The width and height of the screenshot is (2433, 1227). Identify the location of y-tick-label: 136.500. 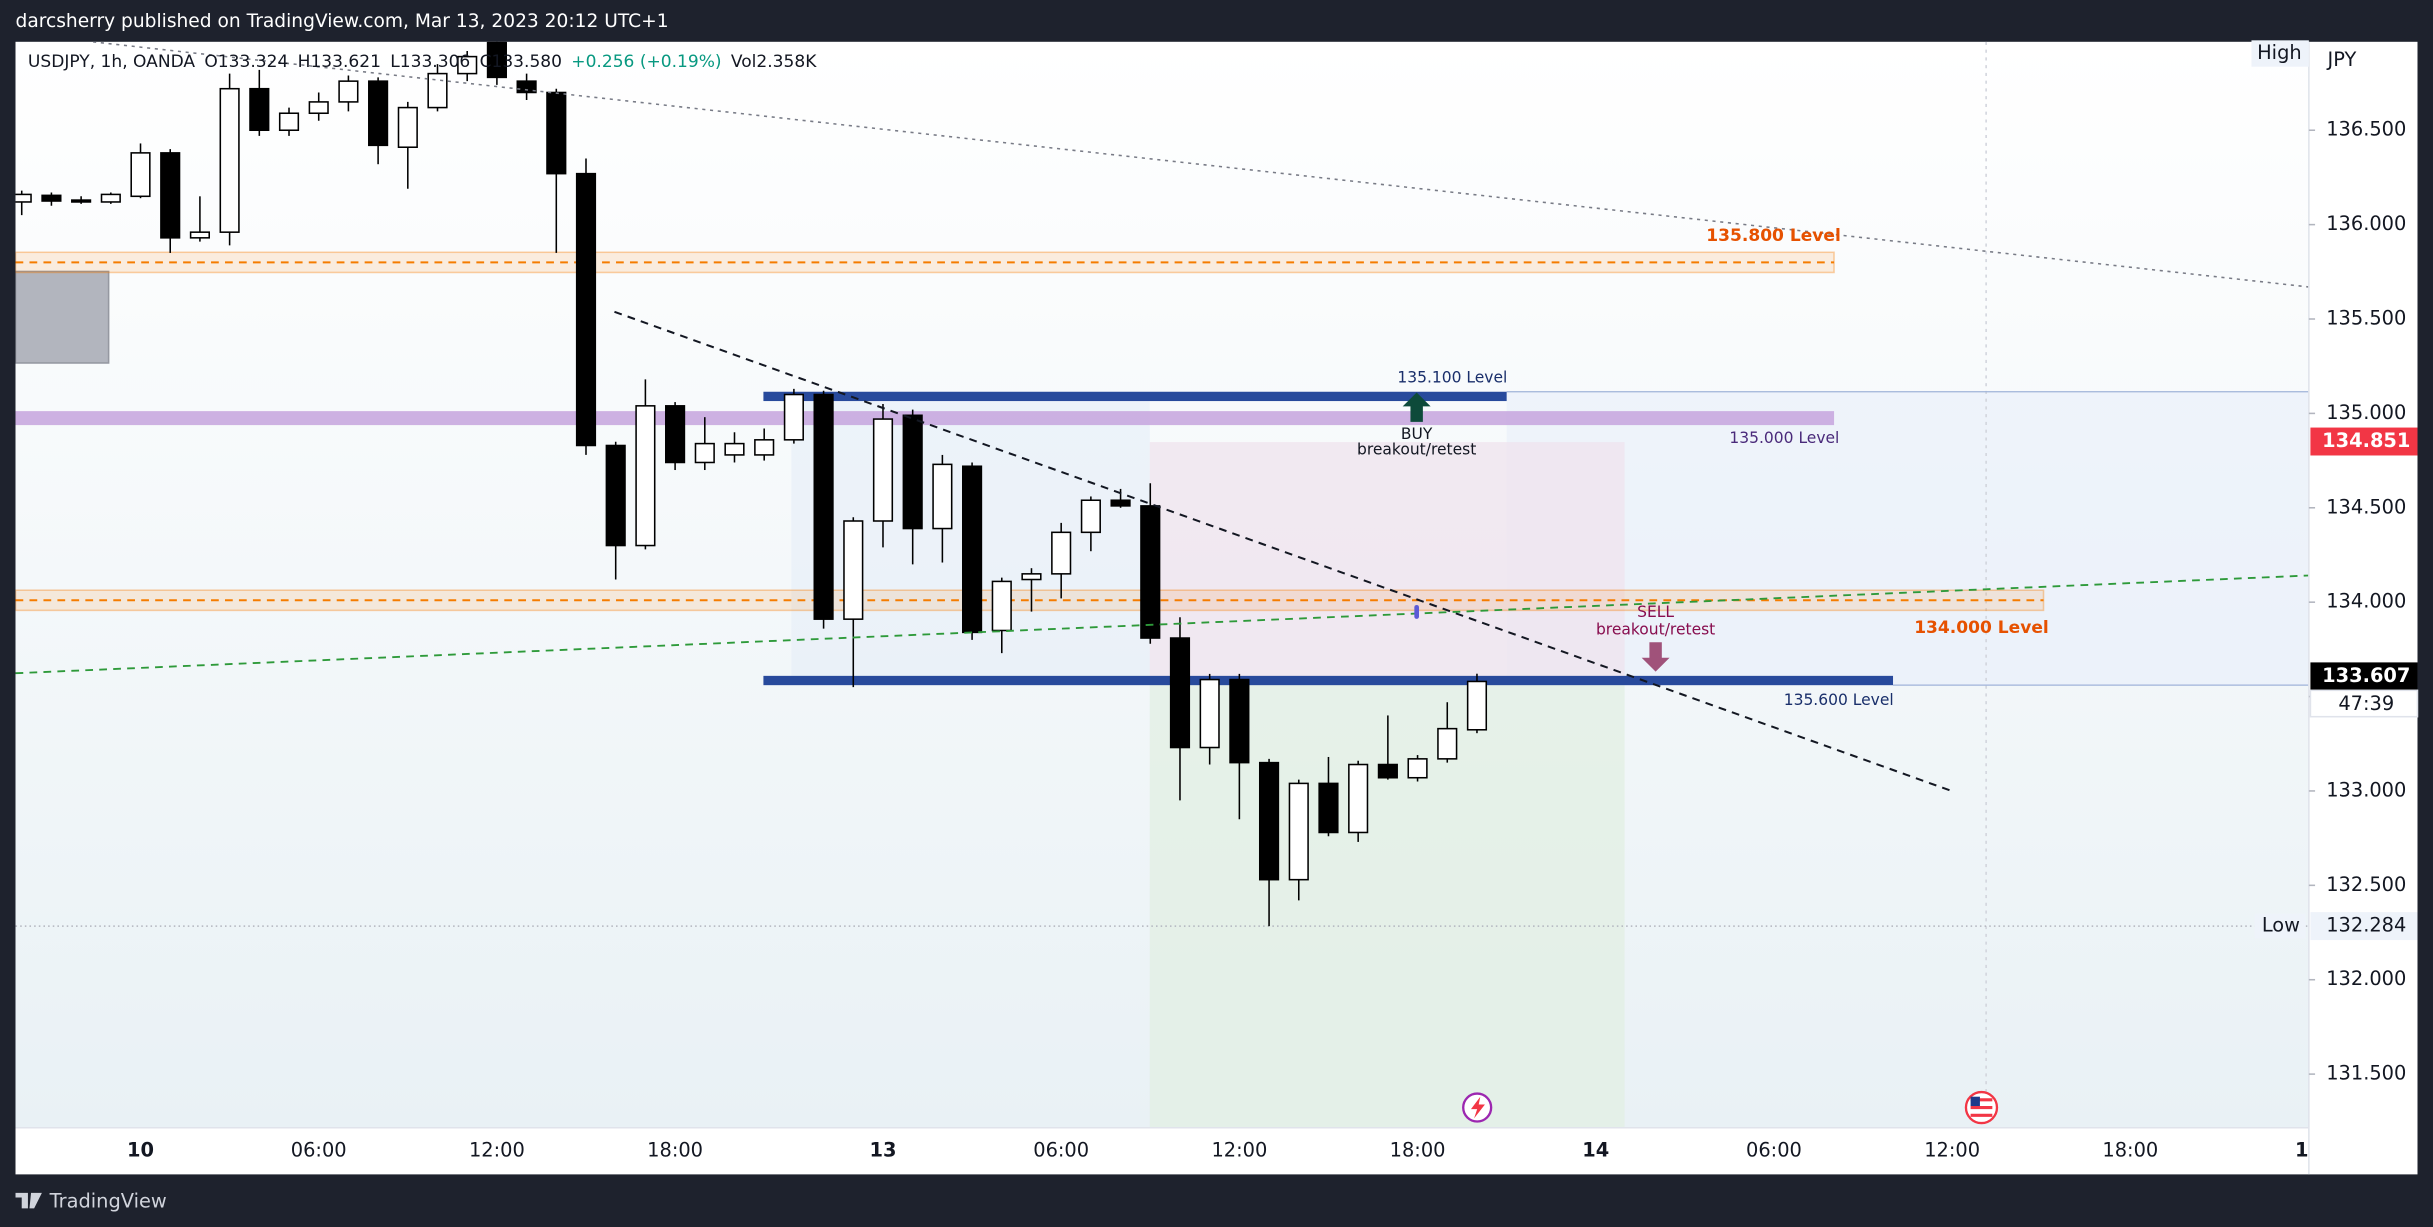
(2366, 129).